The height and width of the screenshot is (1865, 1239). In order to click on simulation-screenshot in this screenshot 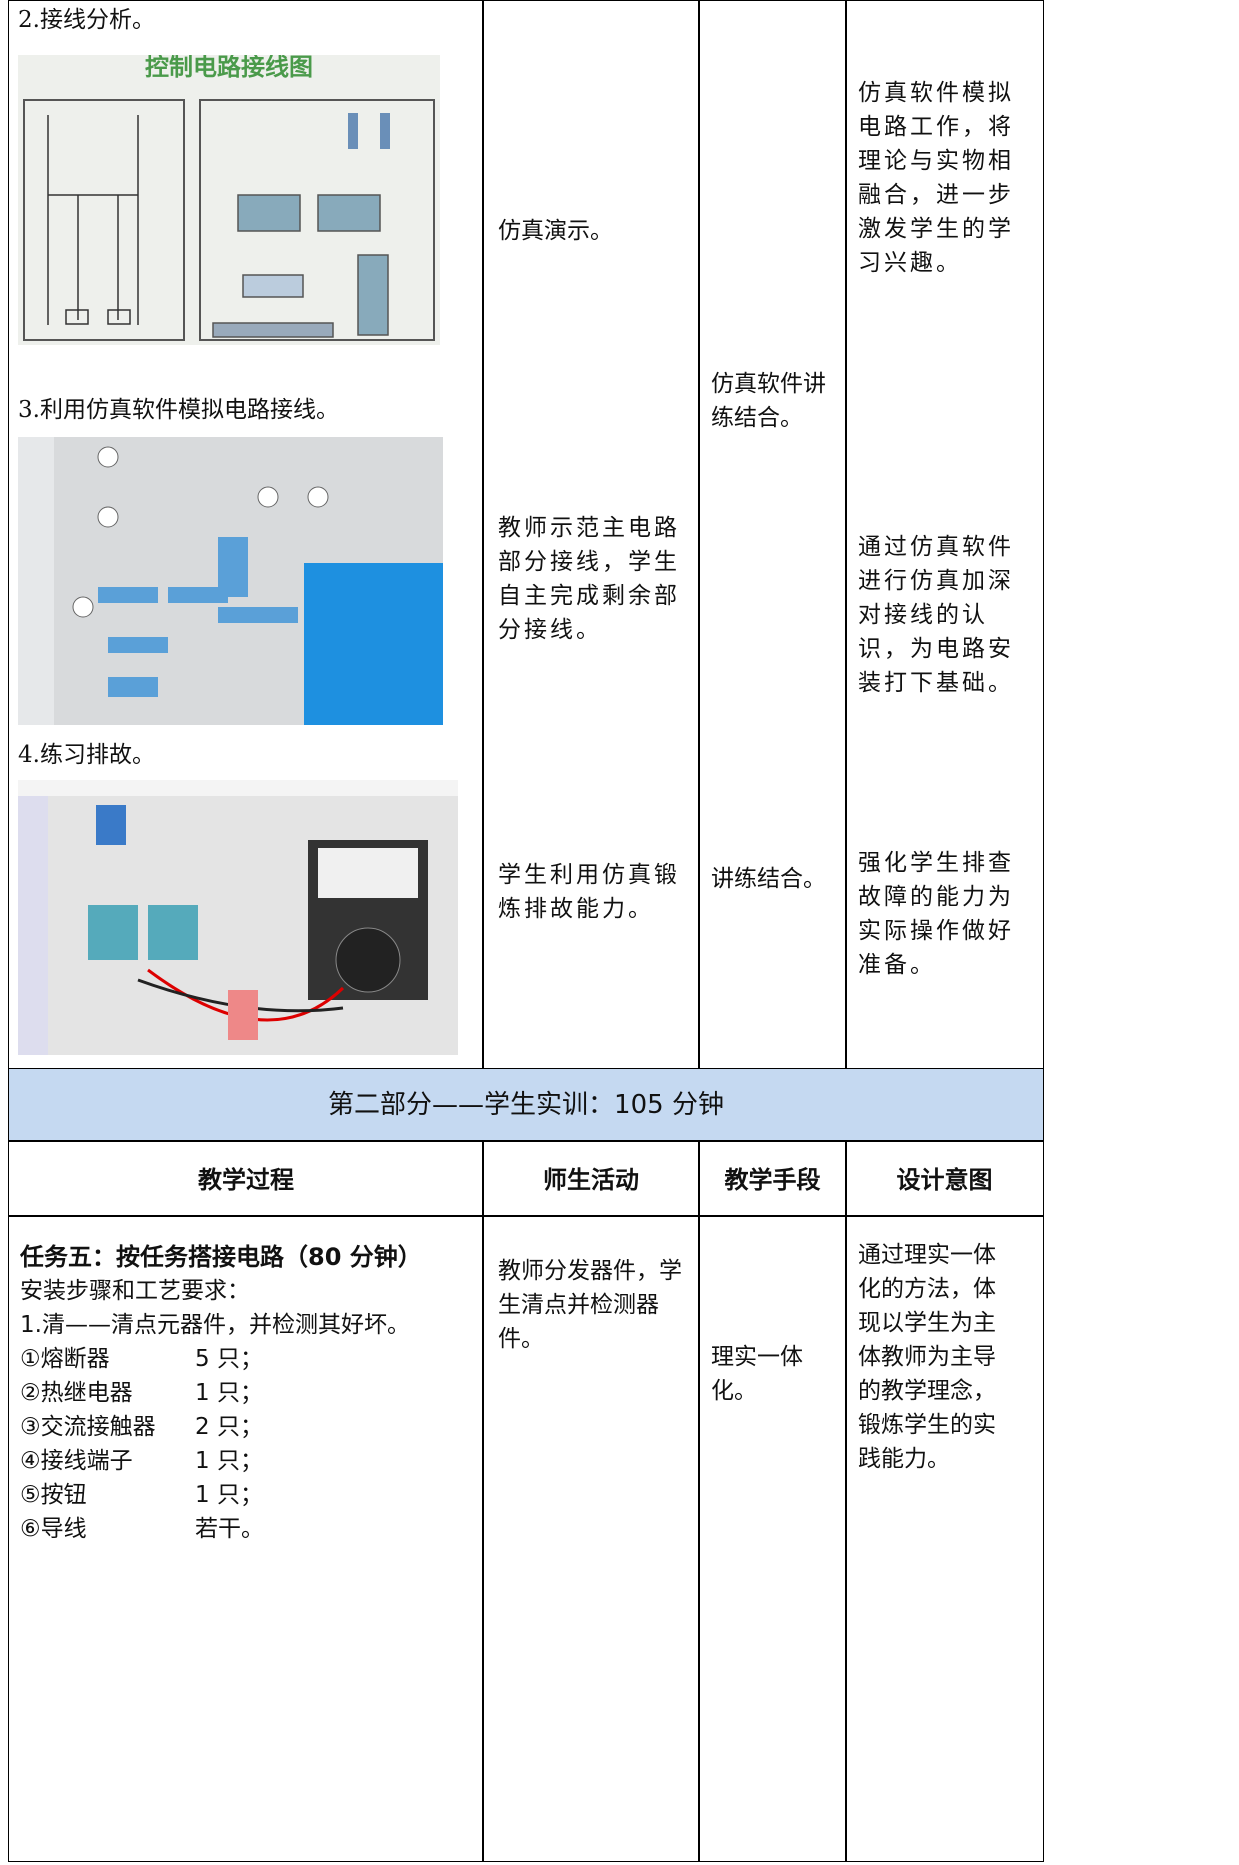, I will do `click(230, 581)`.